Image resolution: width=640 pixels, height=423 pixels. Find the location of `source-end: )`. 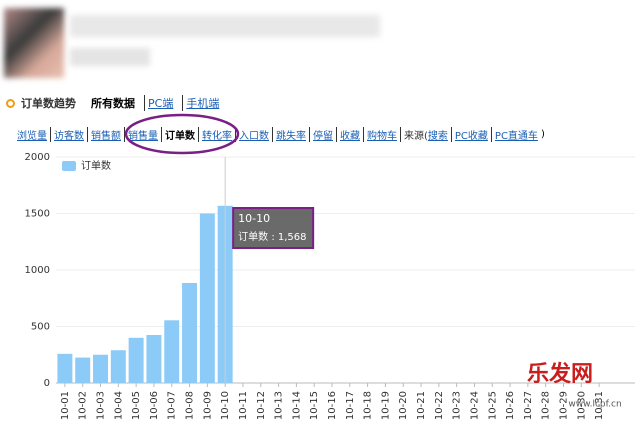

source-end: ) is located at coordinates (542, 134).